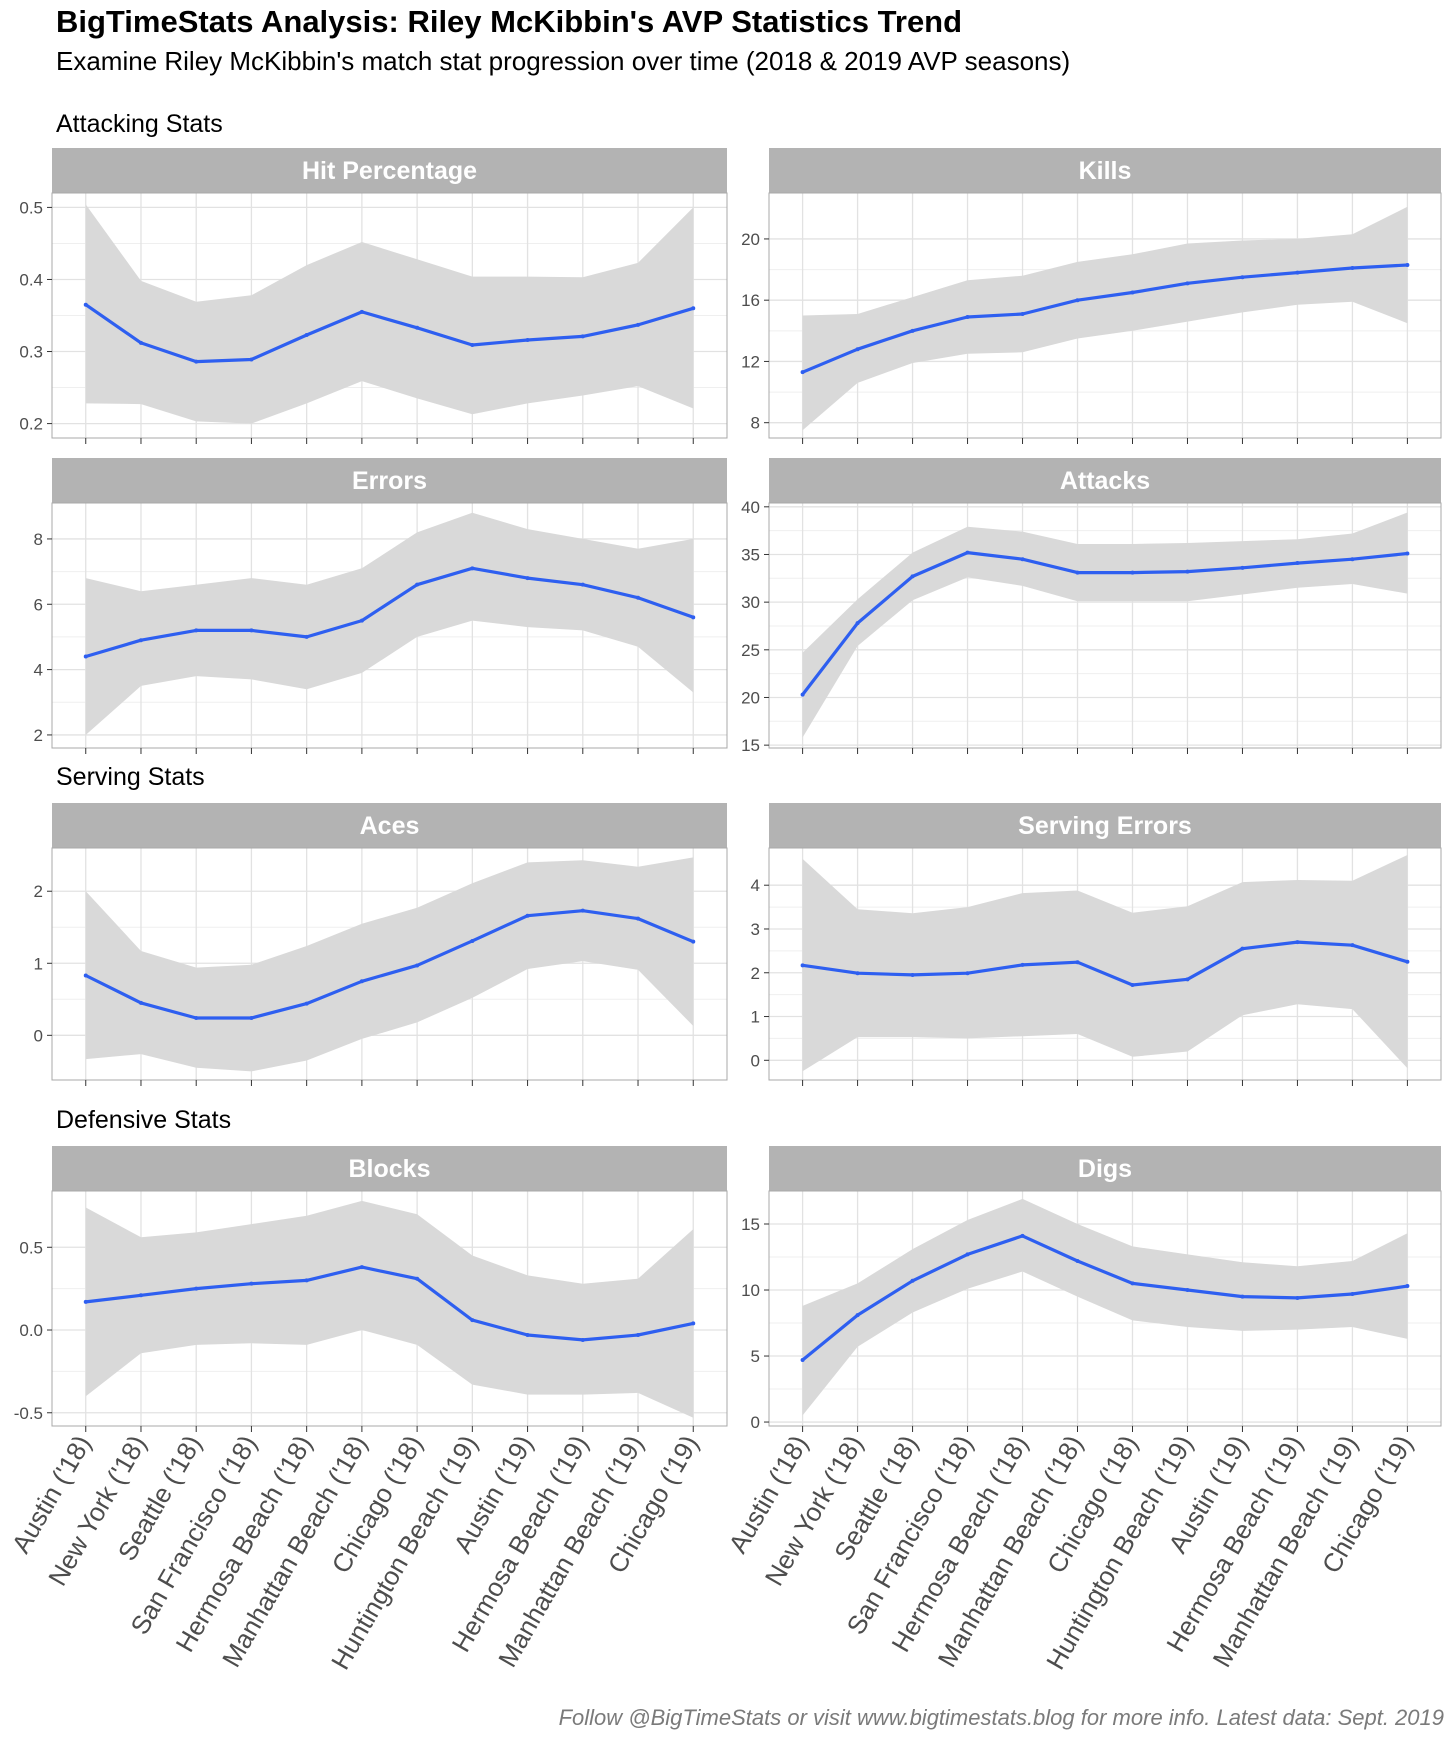  Describe the element at coordinates (750, 507) in the screenshot. I see `y-tick-label: 40` at that location.